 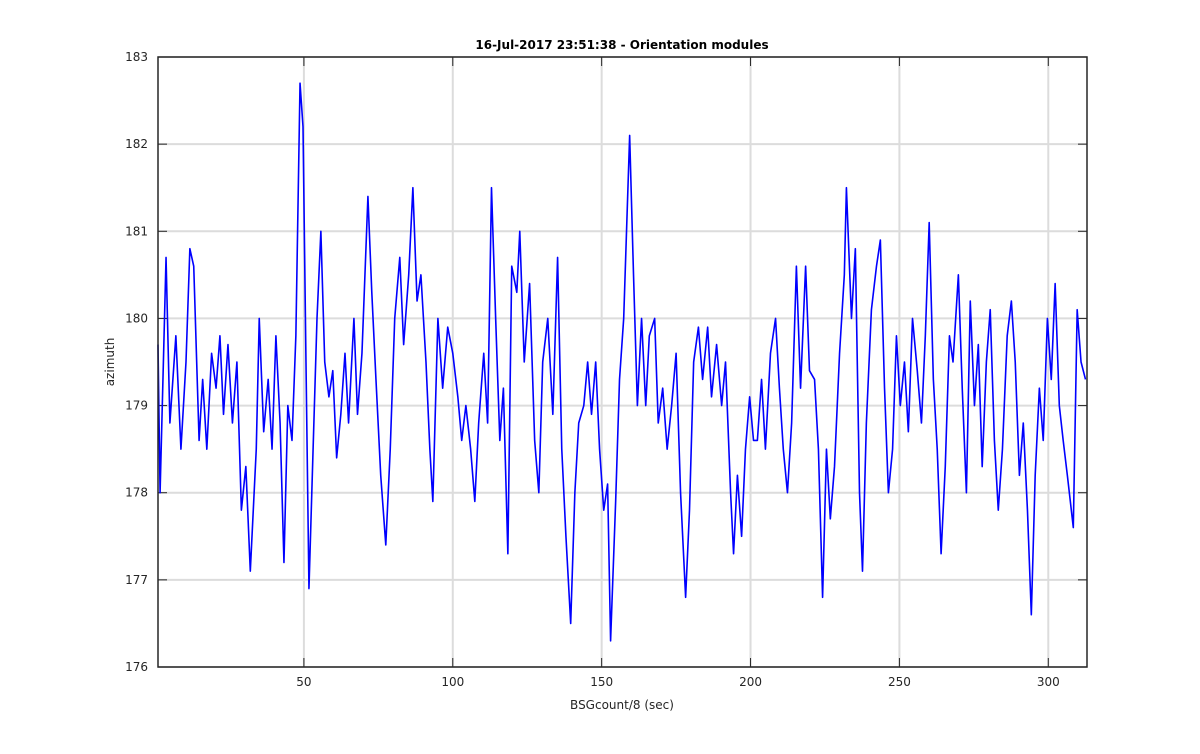 I want to click on x-tick-label: 250, so click(x=899, y=682).